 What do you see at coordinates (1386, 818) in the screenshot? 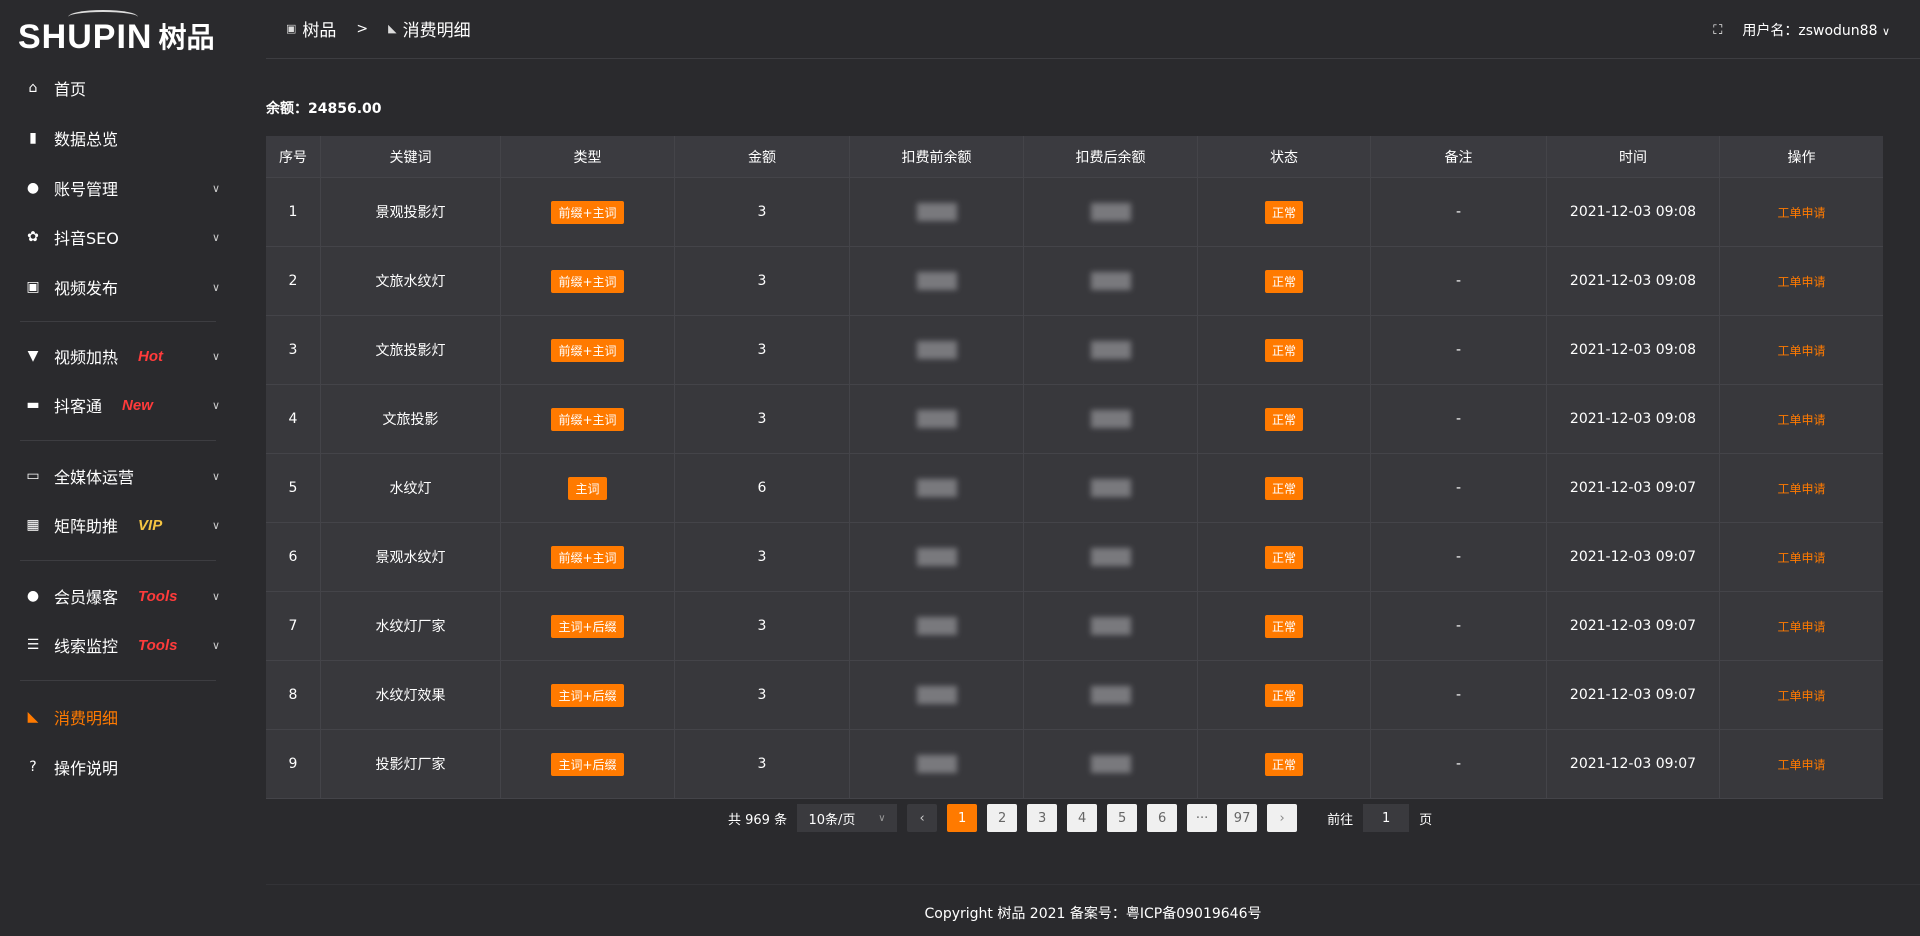
I see `goto-page-input: 1` at bounding box center [1386, 818].